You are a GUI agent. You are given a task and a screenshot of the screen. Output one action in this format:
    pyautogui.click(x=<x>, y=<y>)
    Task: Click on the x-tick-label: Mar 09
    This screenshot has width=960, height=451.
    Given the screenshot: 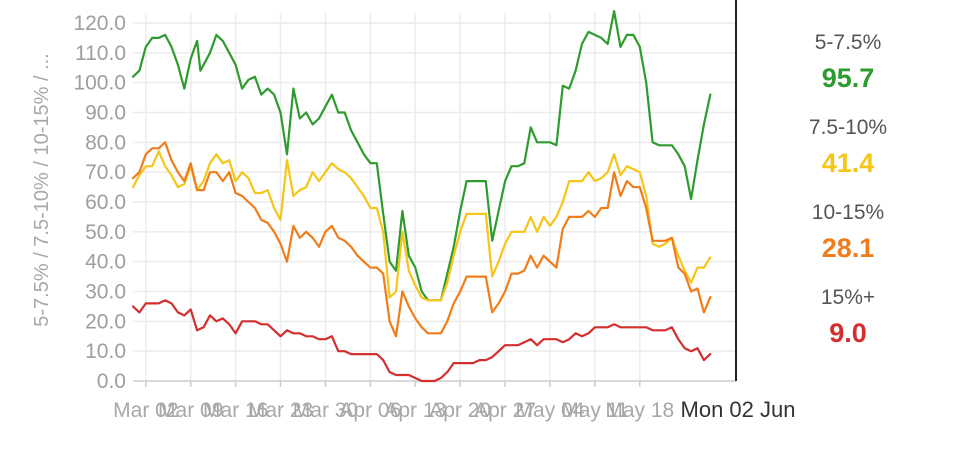 What is the action you would take?
    pyautogui.click(x=190, y=410)
    